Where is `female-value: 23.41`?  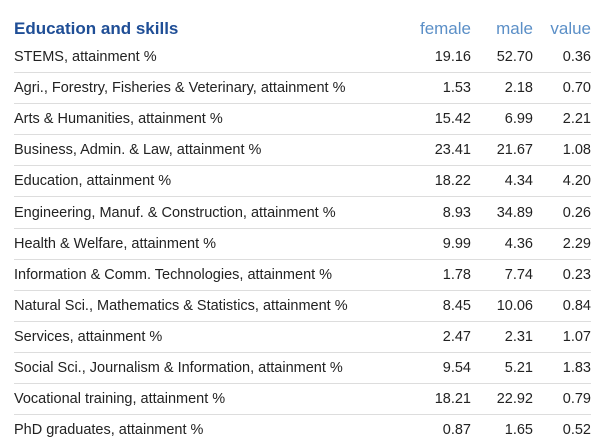 female-value: 23.41 is located at coordinates (437, 150).